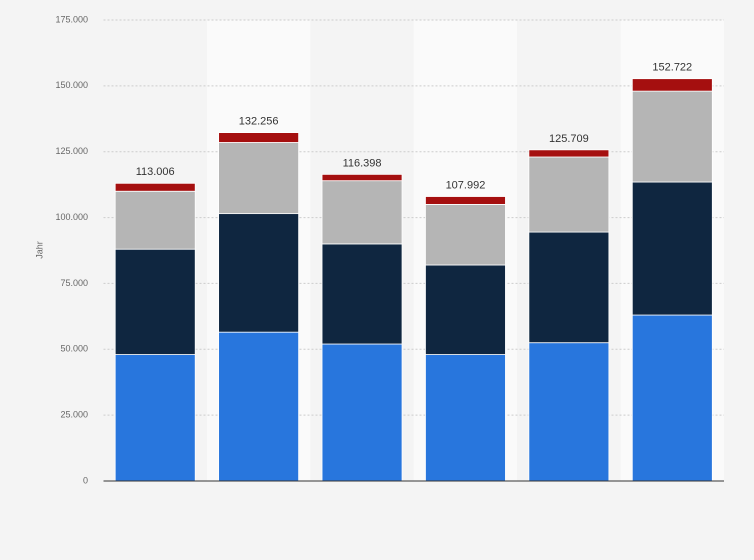  Describe the element at coordinates (71, 217) in the screenshot. I see `y-tick-label: 100.000` at that location.